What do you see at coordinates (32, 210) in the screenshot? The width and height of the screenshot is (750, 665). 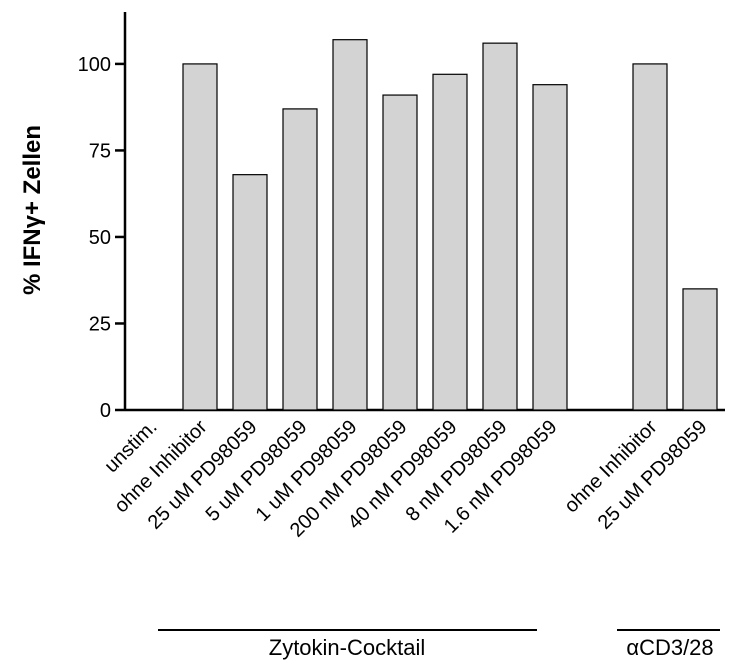 I see `y-axis-label: % IFNγ+ Zellen` at bounding box center [32, 210].